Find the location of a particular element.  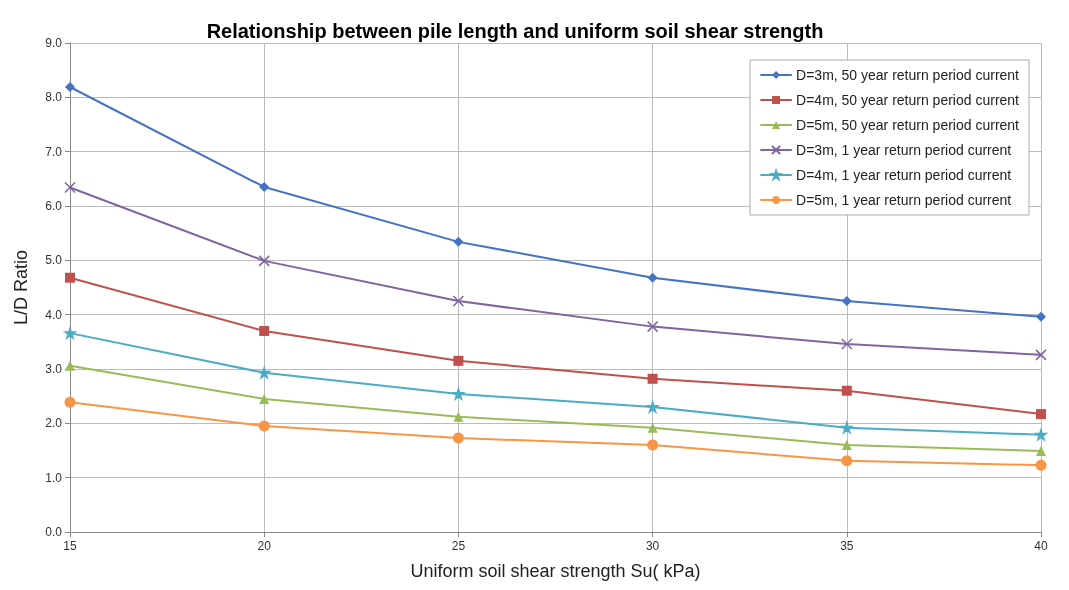

y-tick-label: 8.0 is located at coordinates (54, 97).